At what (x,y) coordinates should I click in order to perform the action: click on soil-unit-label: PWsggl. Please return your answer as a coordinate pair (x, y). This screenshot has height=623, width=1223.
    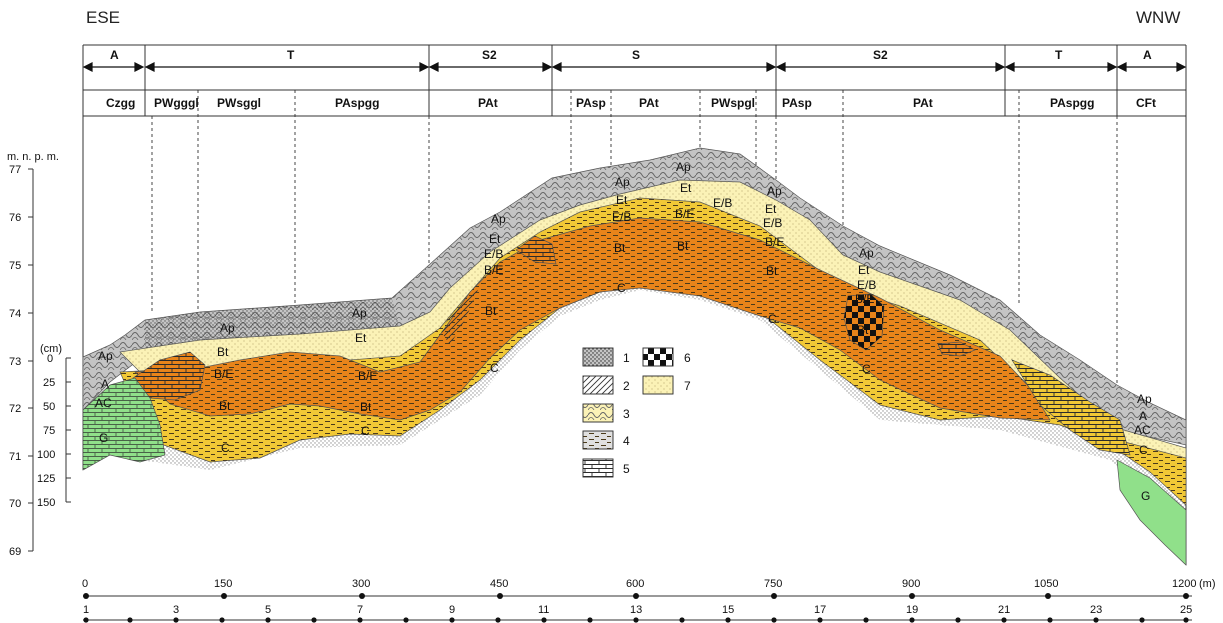
    Looking at the image, I should click on (239, 103).